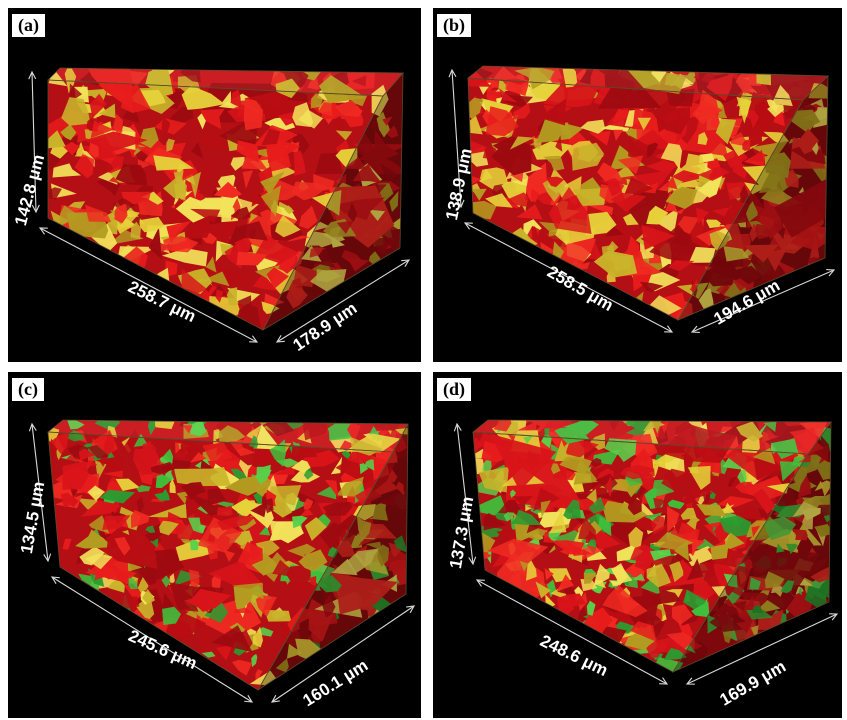 Image resolution: width=847 pixels, height=720 pixels. I want to click on panel-label: (c), so click(28, 389).